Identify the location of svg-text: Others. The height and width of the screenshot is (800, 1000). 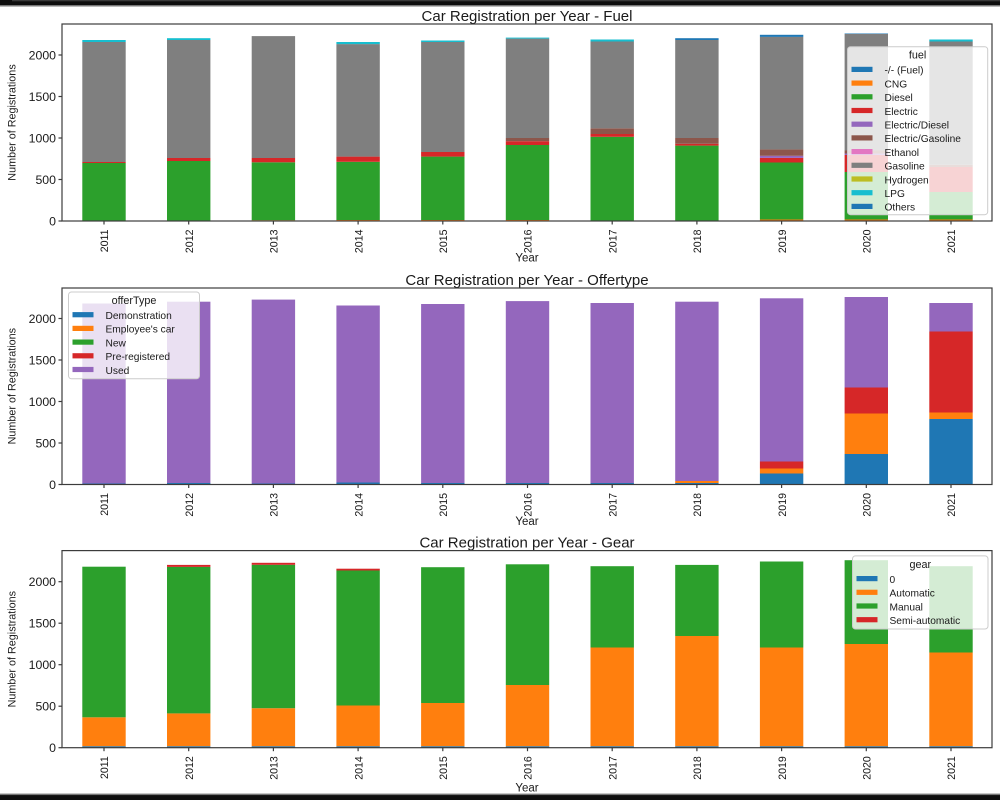
(900, 208).